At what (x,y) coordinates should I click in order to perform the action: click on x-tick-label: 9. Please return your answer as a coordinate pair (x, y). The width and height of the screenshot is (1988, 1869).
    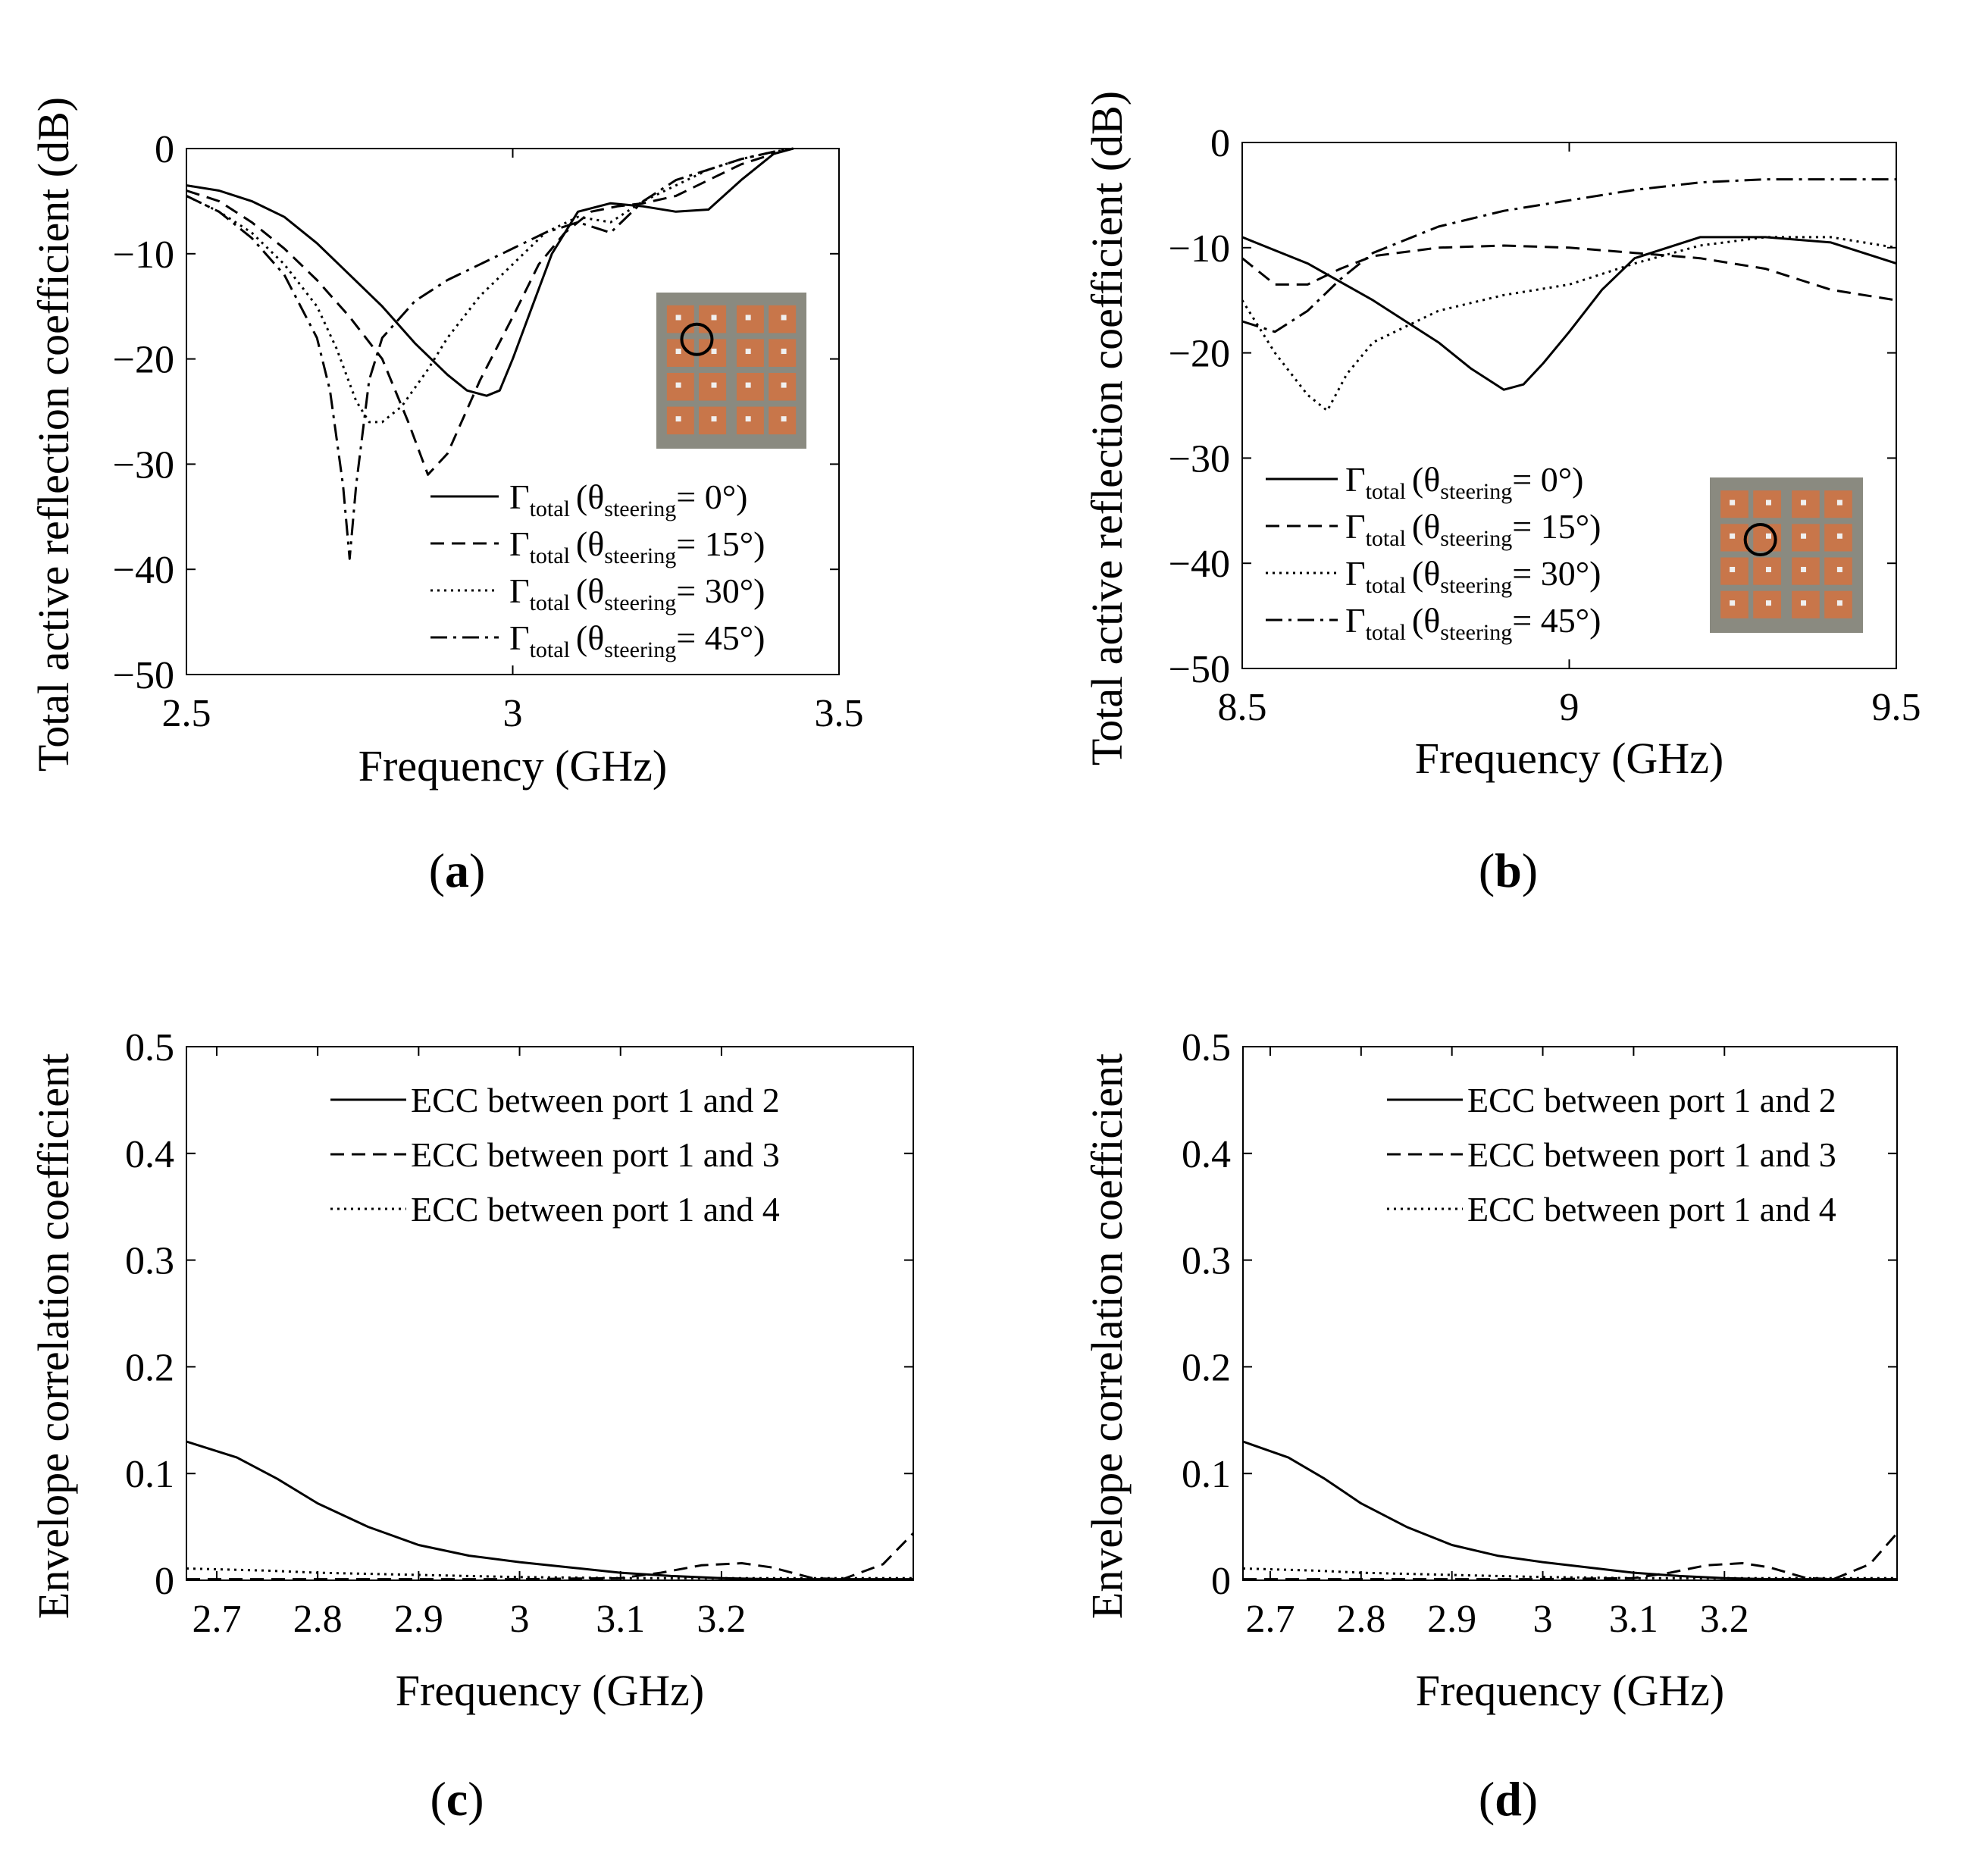
    Looking at the image, I should click on (1569, 707).